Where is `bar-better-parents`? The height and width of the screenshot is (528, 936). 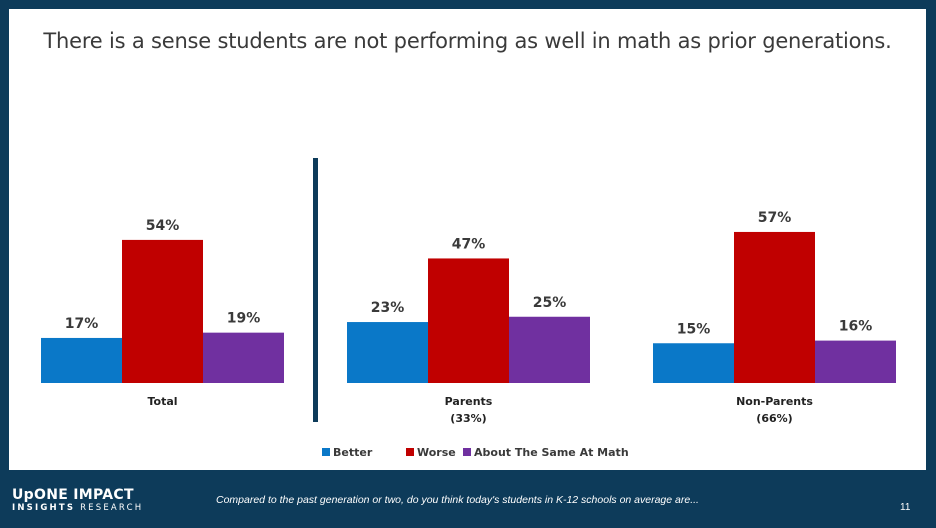 bar-better-parents is located at coordinates (387, 352).